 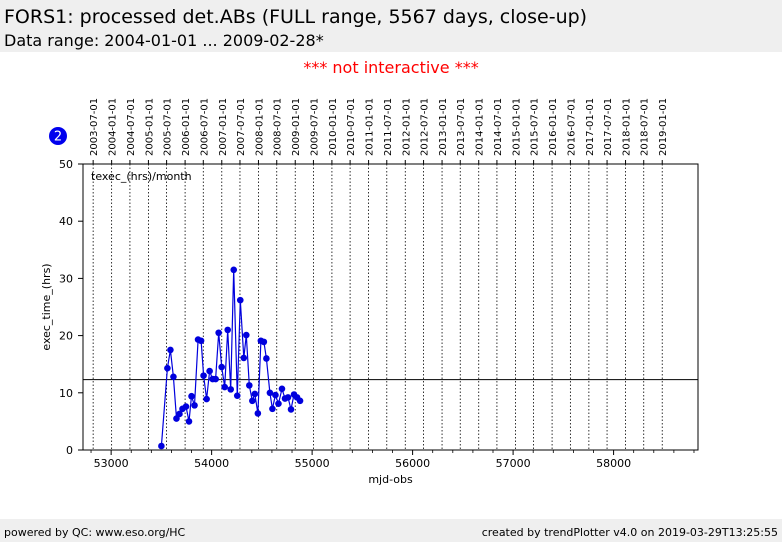 I want to click on top-date-label: 2015-01-01, so click(x=516, y=127).